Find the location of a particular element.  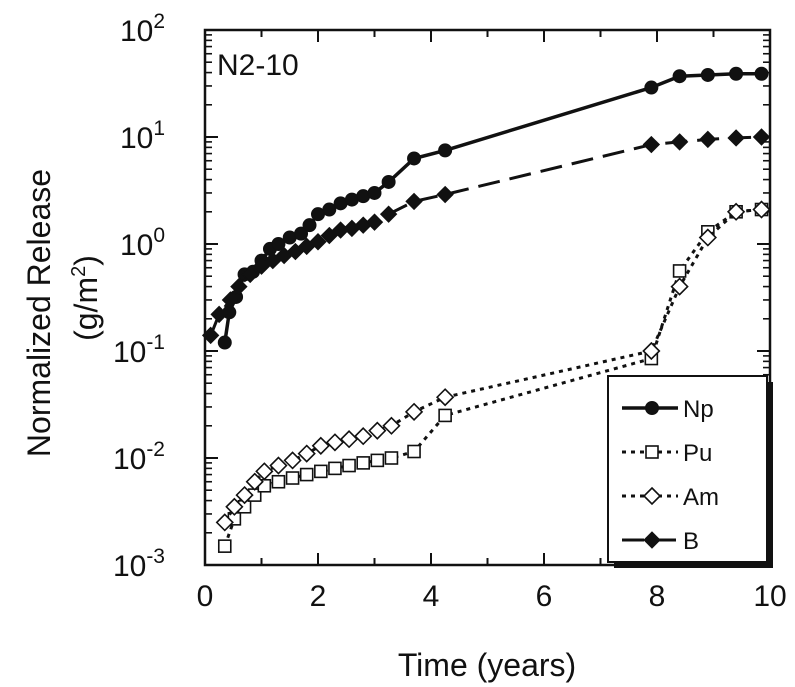

legend-label-am: Am is located at coordinates (701, 497).